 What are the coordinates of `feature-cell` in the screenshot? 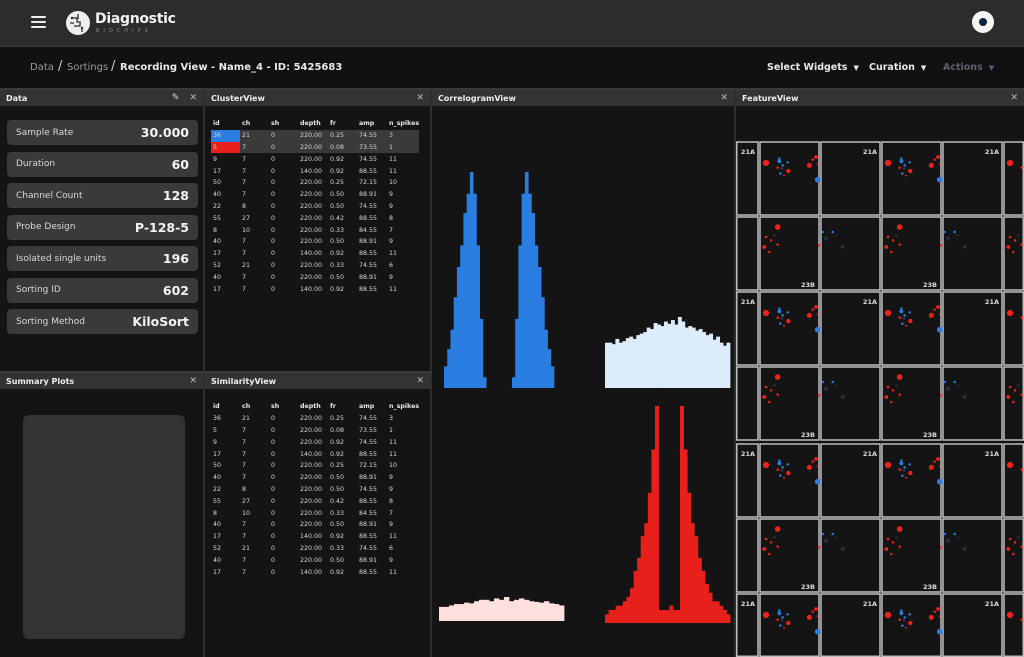 It's located at (1013, 625).